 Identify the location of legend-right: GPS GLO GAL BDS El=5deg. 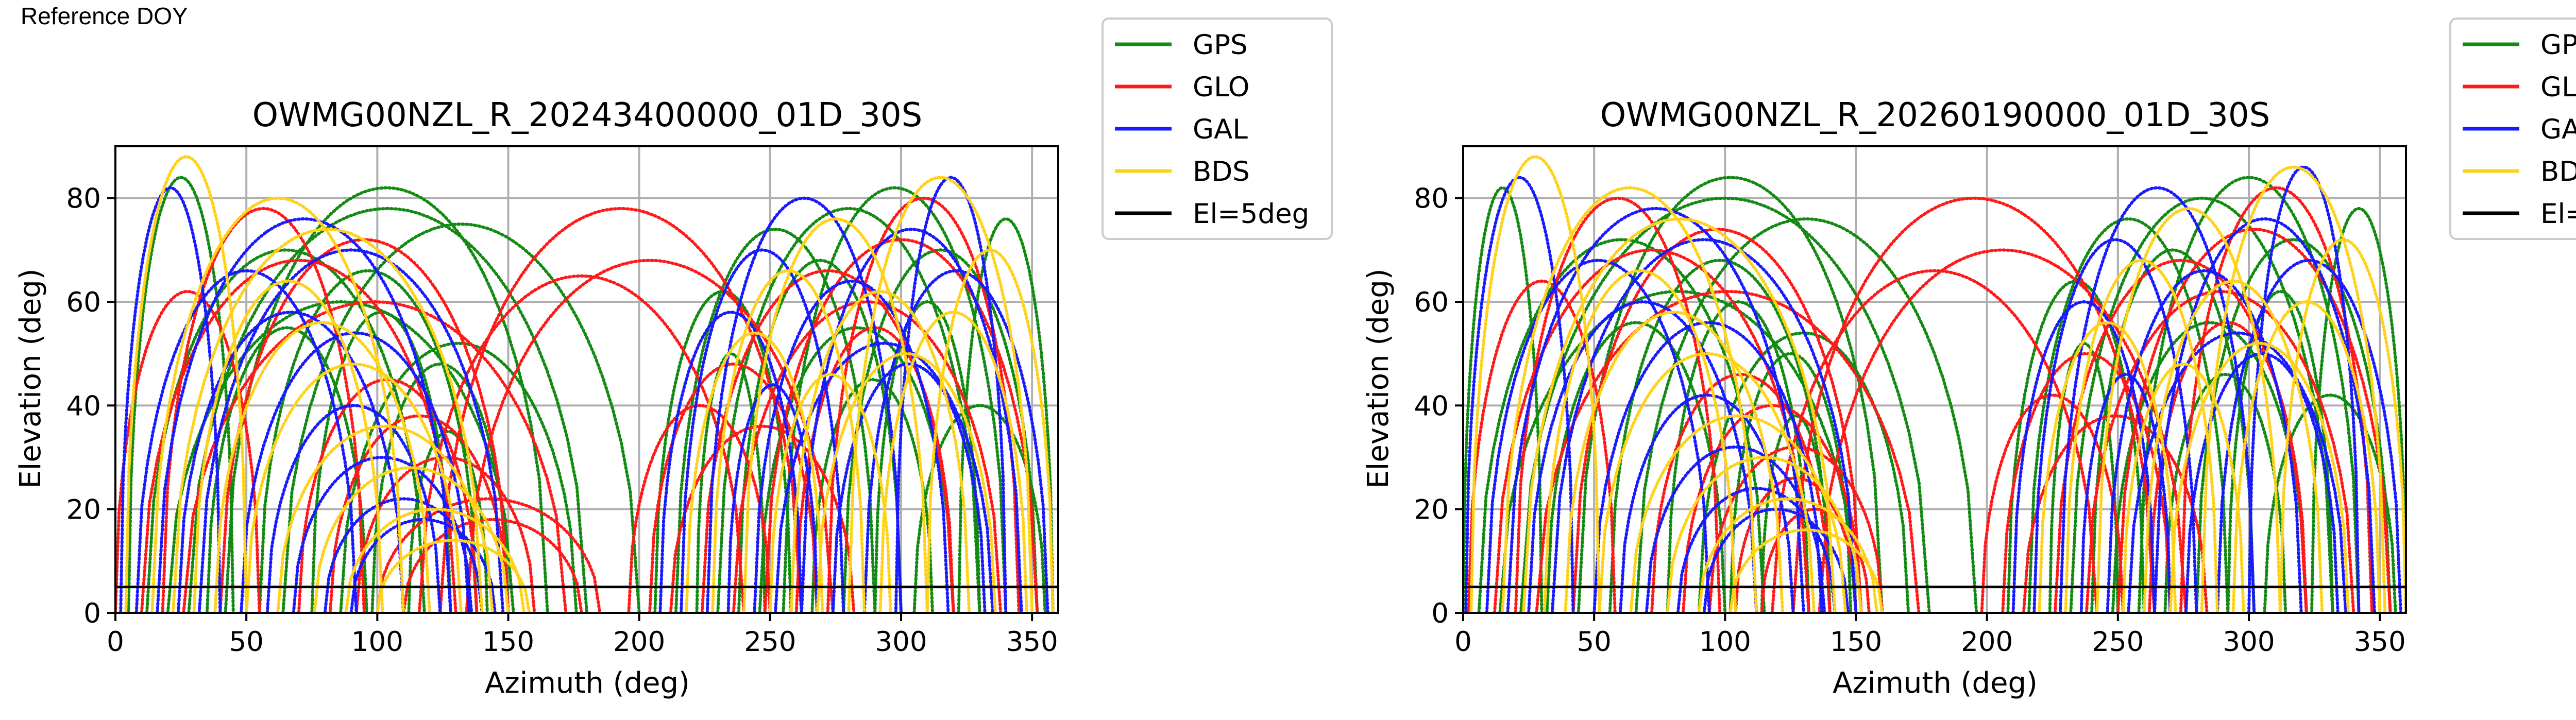
(2512, 129).